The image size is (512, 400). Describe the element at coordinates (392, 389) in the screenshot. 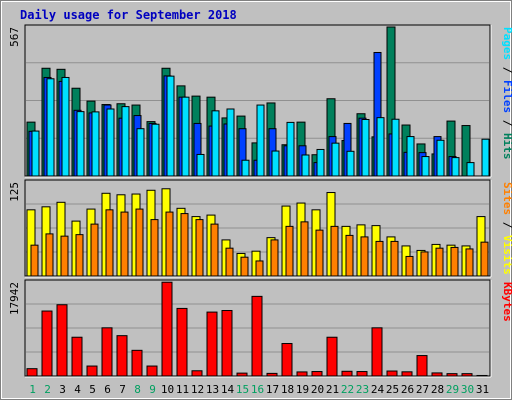

I see `day-tick-label: 25` at that location.